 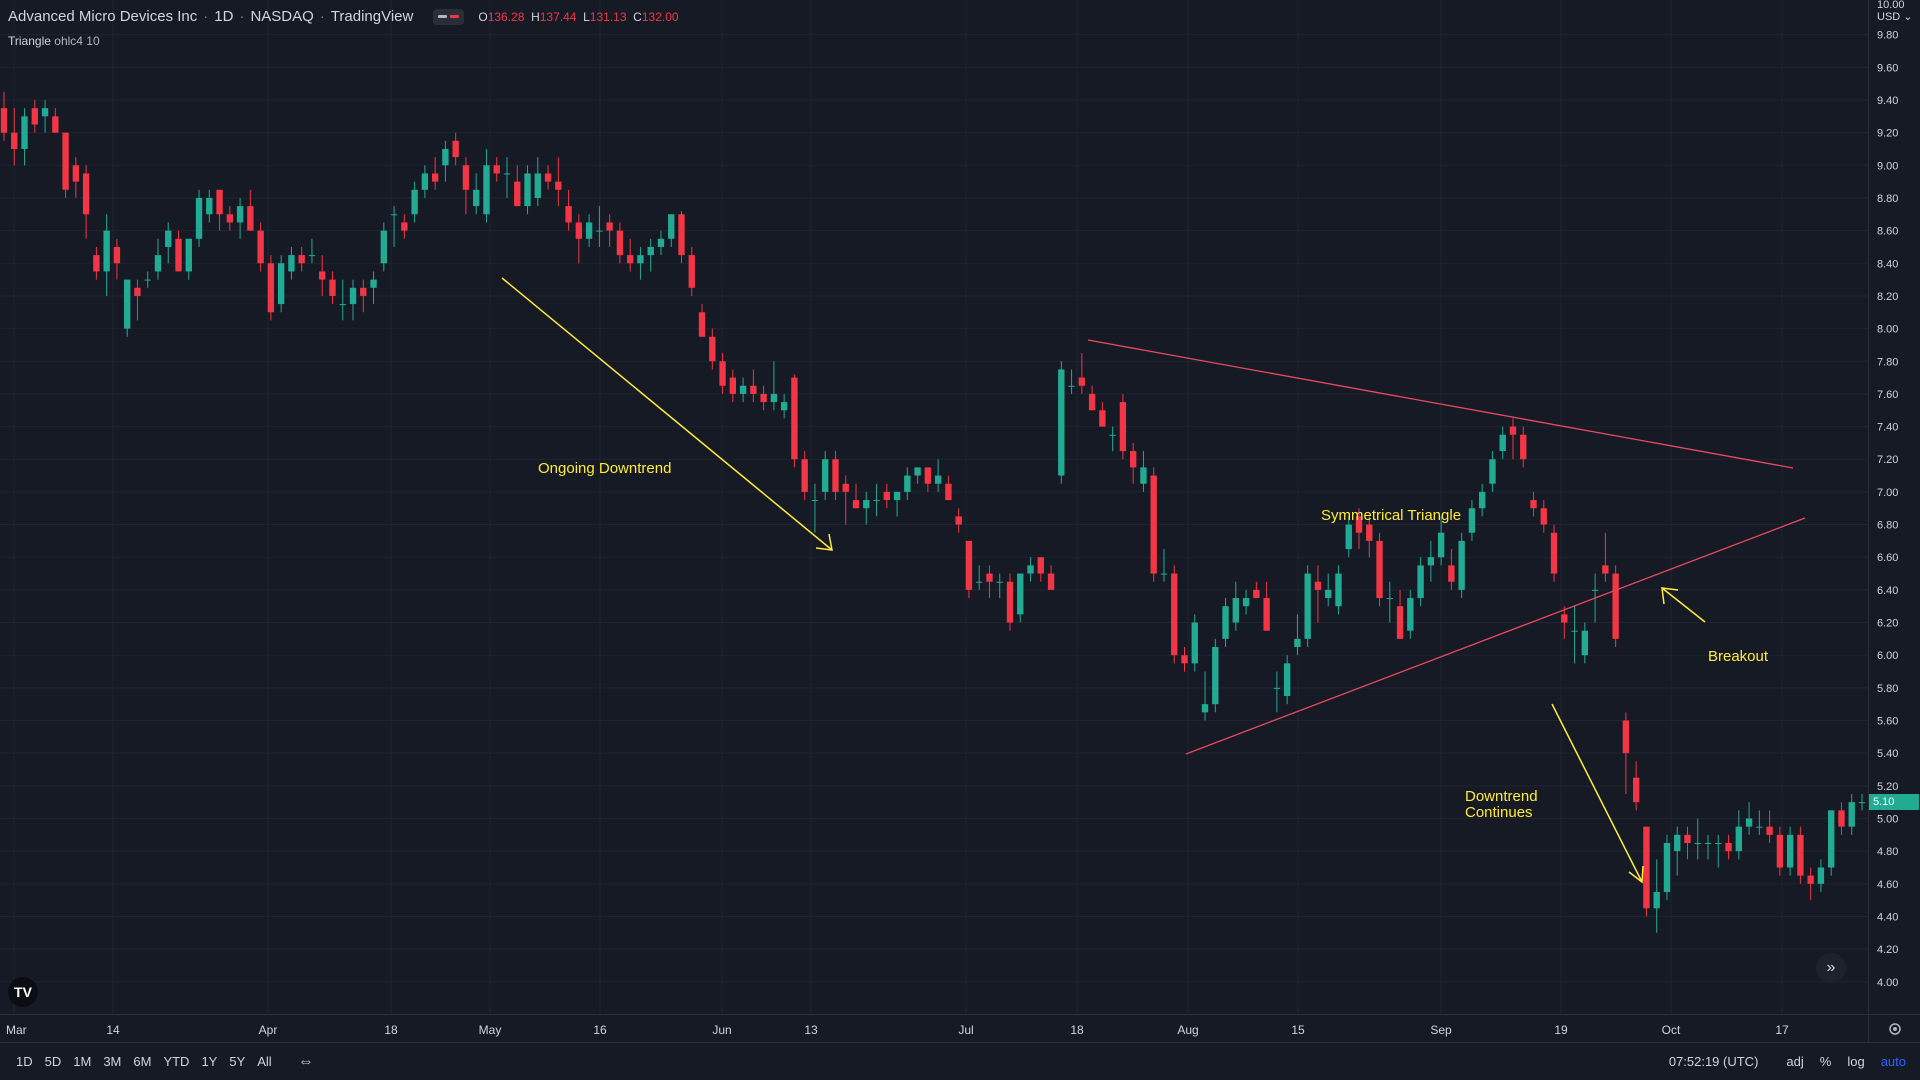 I want to click on breakout-arrow-line, so click(x=1683, y=605).